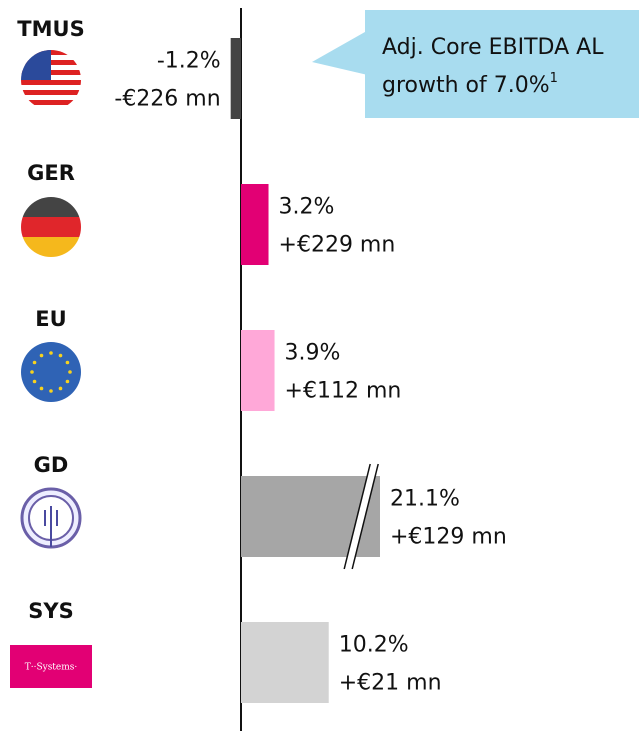 This screenshot has width=639, height=731. I want to click on value-label: 21.1%, so click(425, 499).